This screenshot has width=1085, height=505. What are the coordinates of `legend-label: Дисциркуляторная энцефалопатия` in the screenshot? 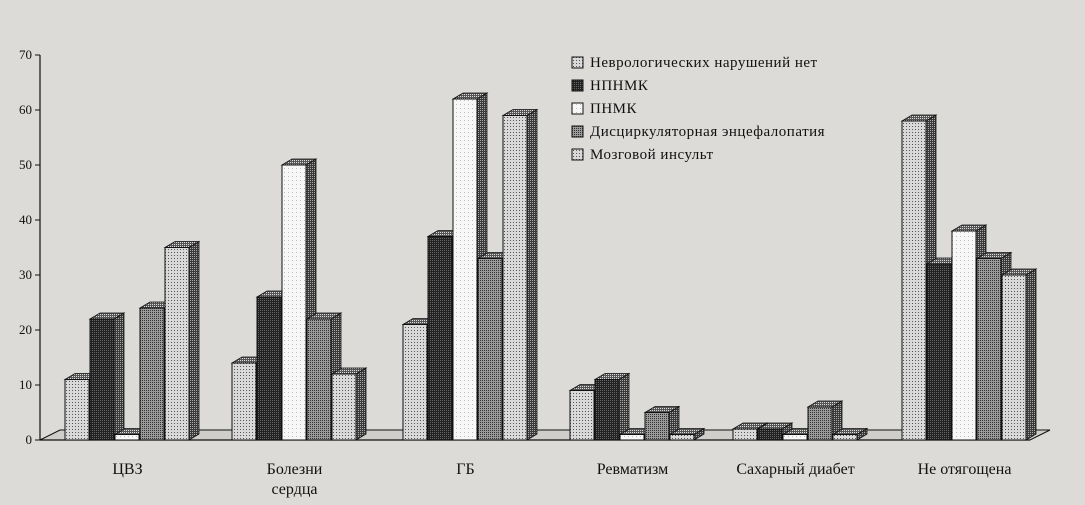 It's located at (707, 132).